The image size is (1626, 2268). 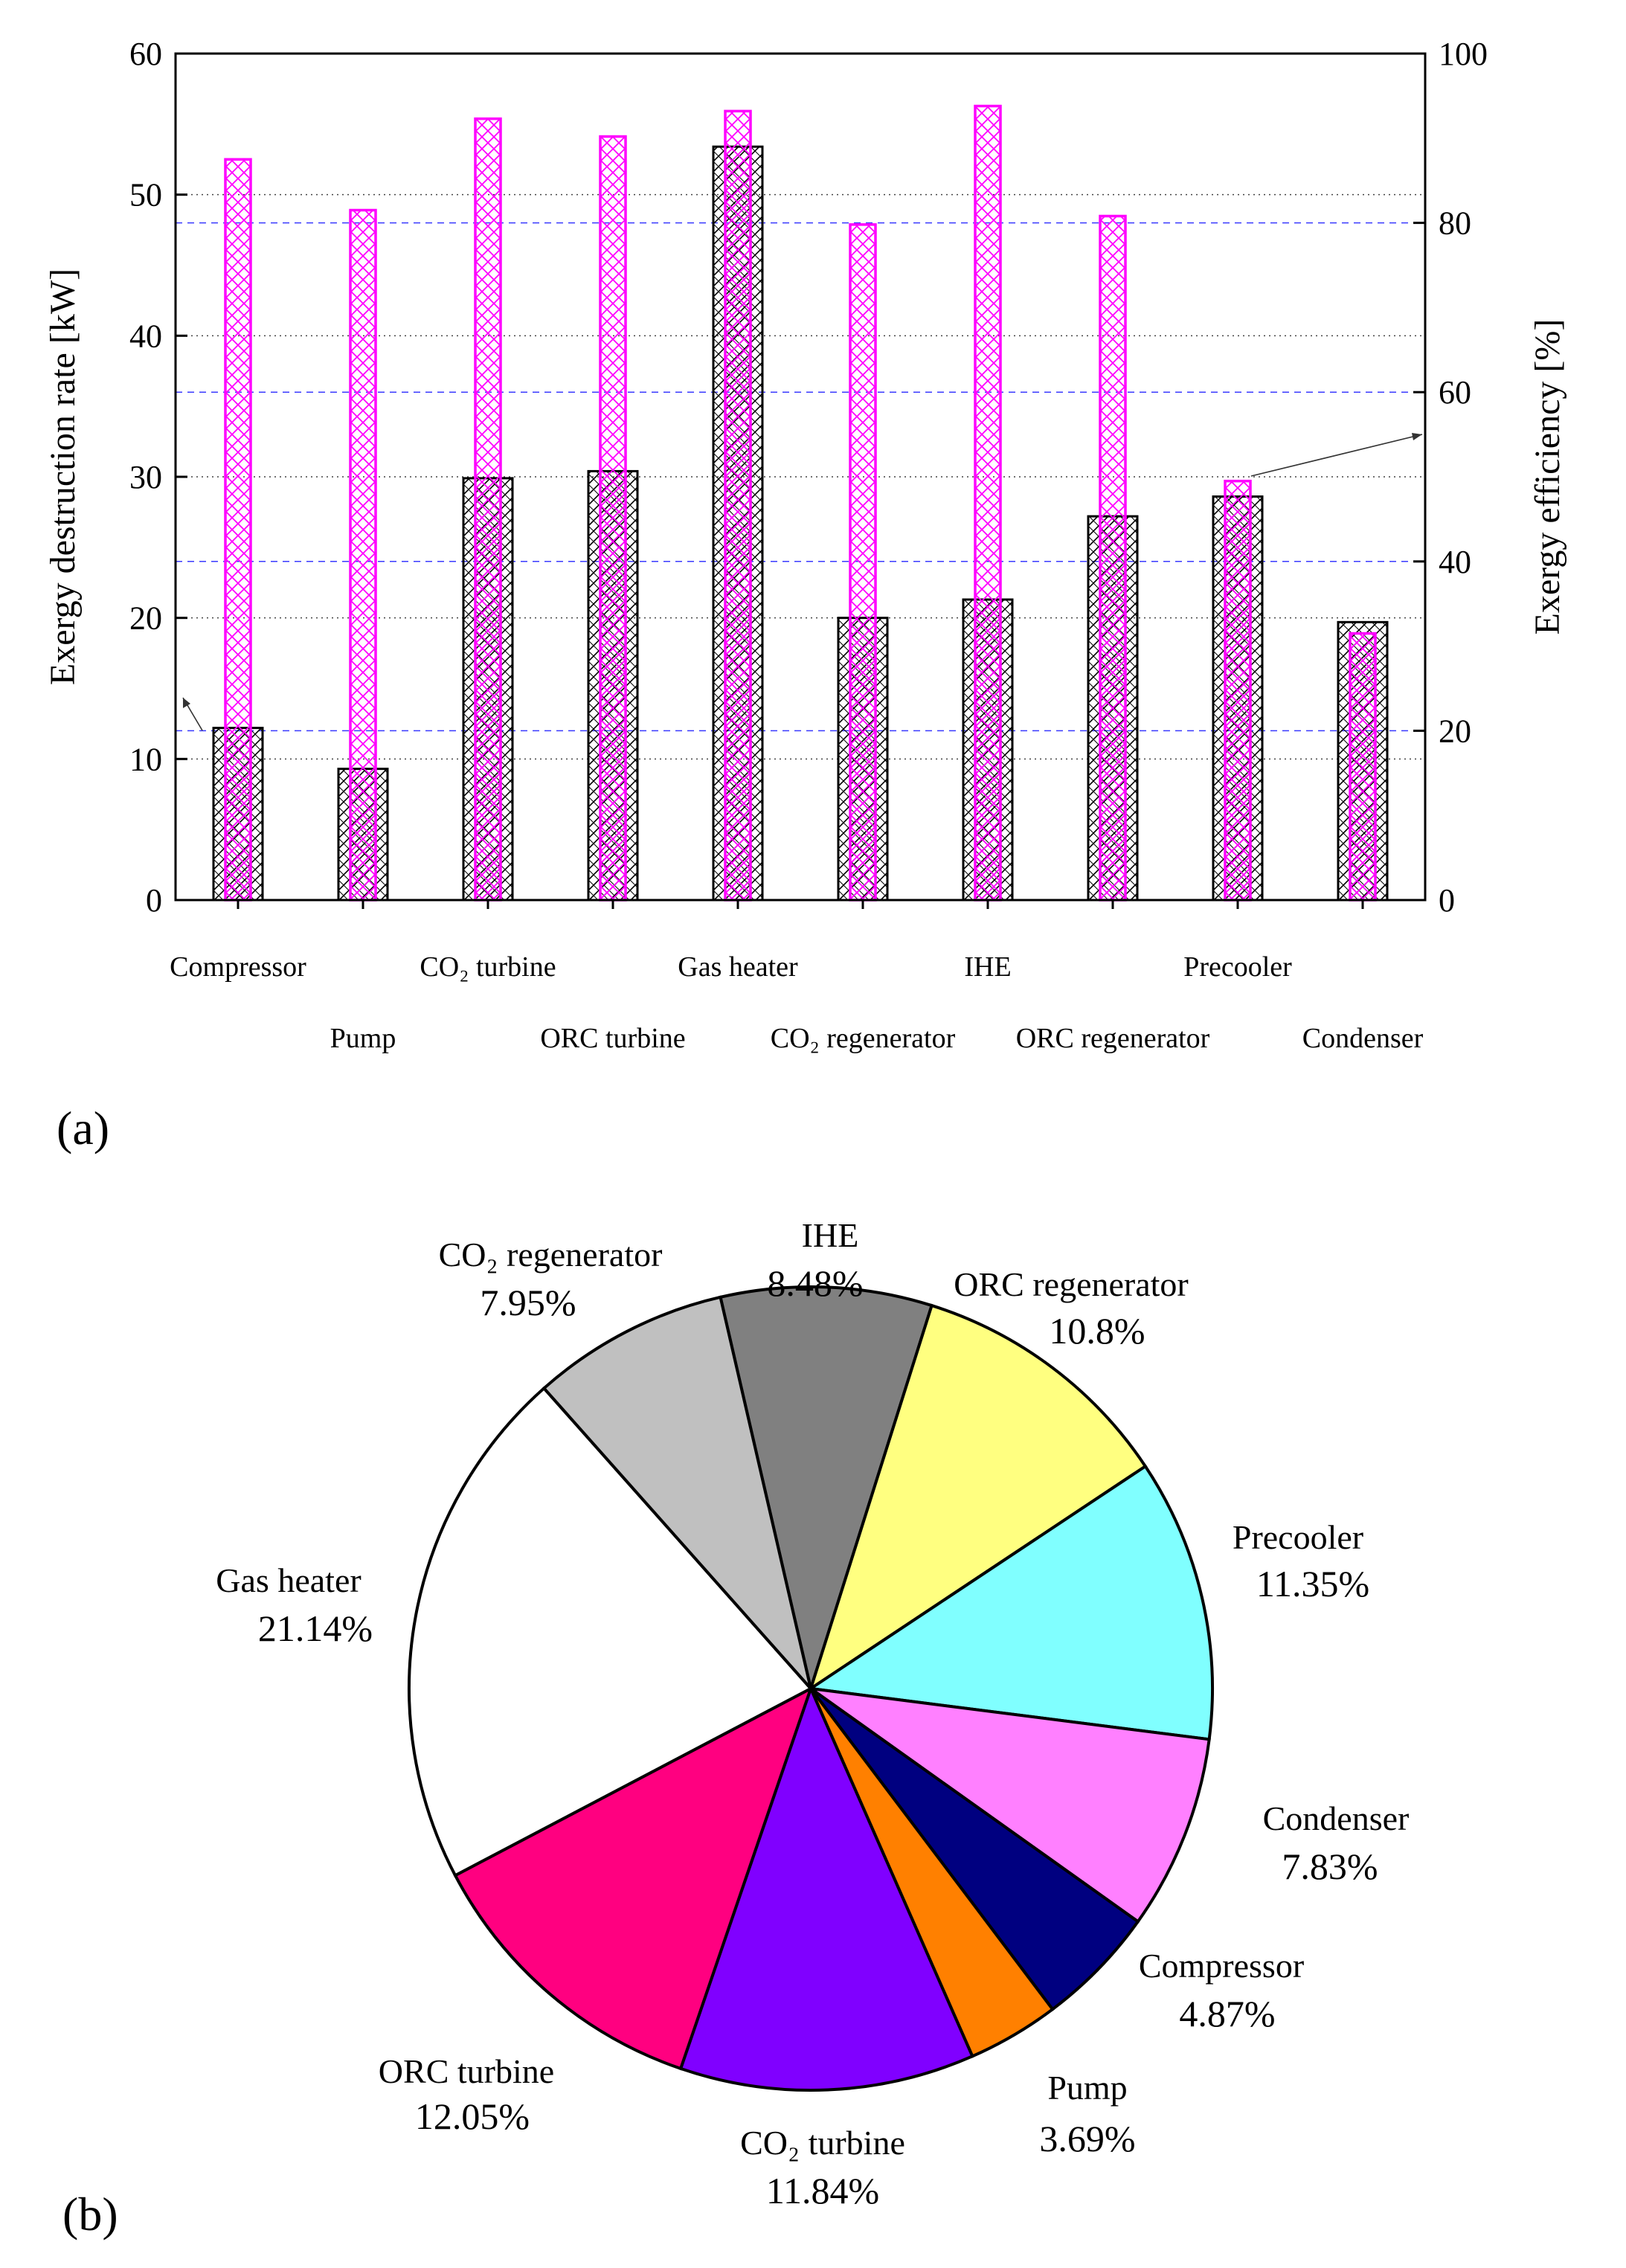 What do you see at coordinates (192, 714) in the screenshot?
I see `left-axis-arrow` at bounding box center [192, 714].